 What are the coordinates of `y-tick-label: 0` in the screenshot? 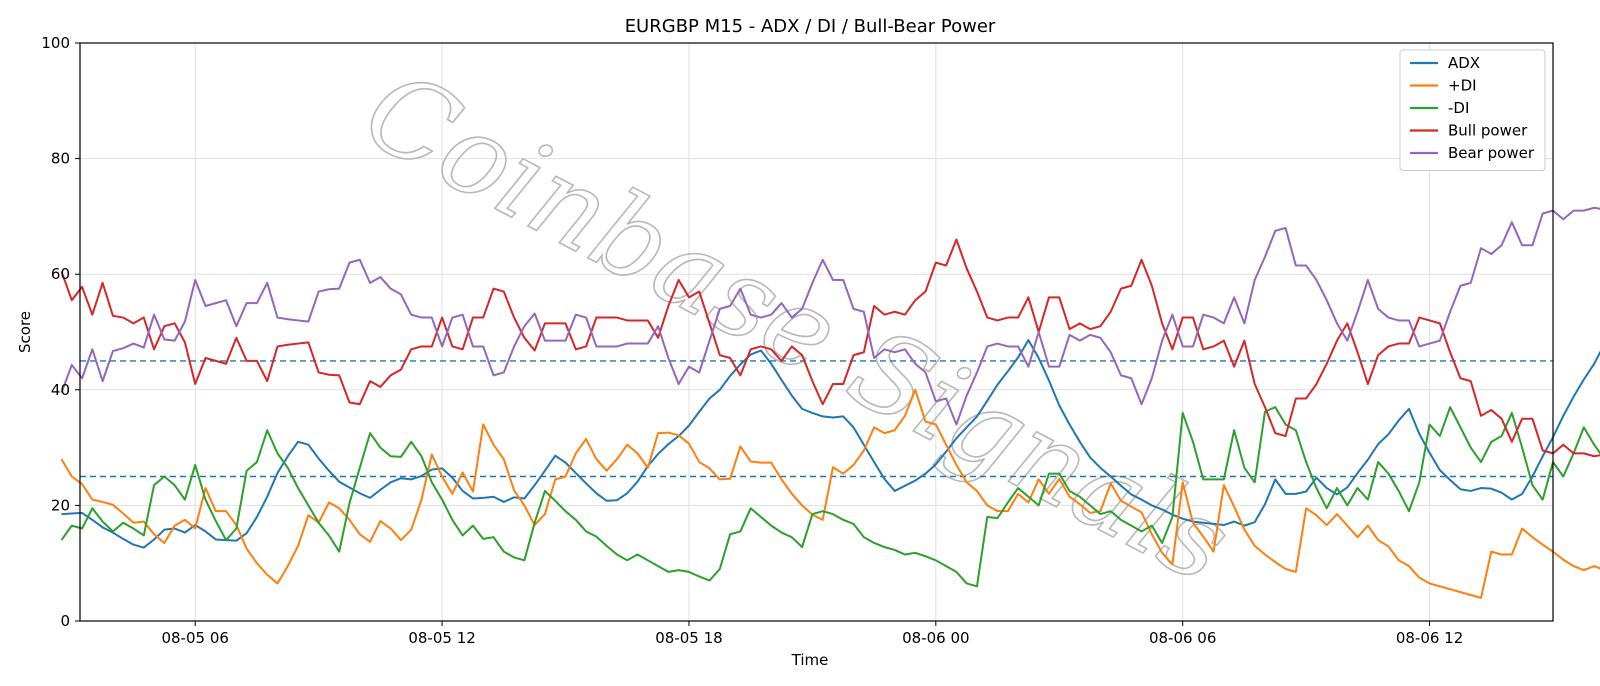 It's located at (65, 621).